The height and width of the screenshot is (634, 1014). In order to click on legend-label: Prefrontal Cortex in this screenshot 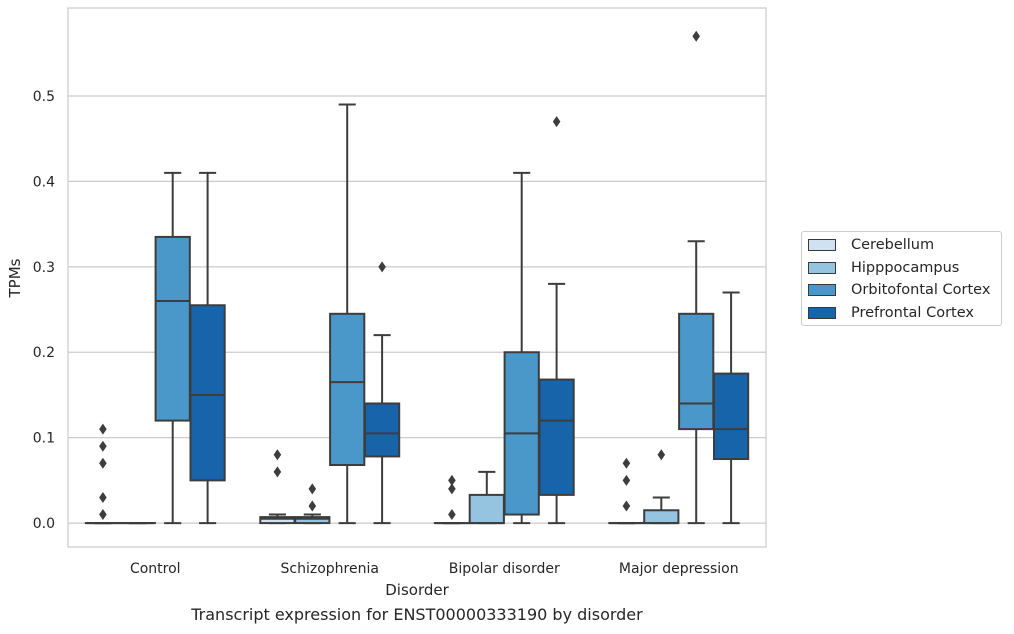, I will do `click(912, 312)`.